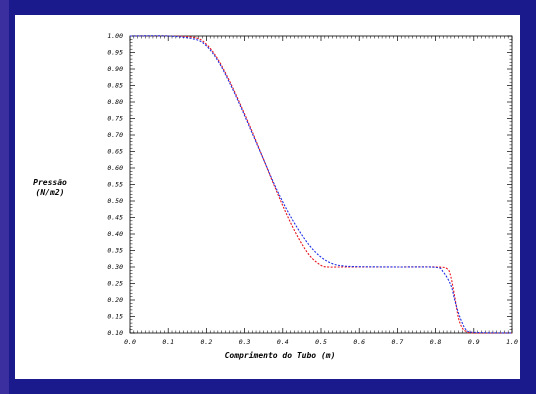  What do you see at coordinates (115, 300) in the screenshot?
I see `y-tick-label: 0.20` at bounding box center [115, 300].